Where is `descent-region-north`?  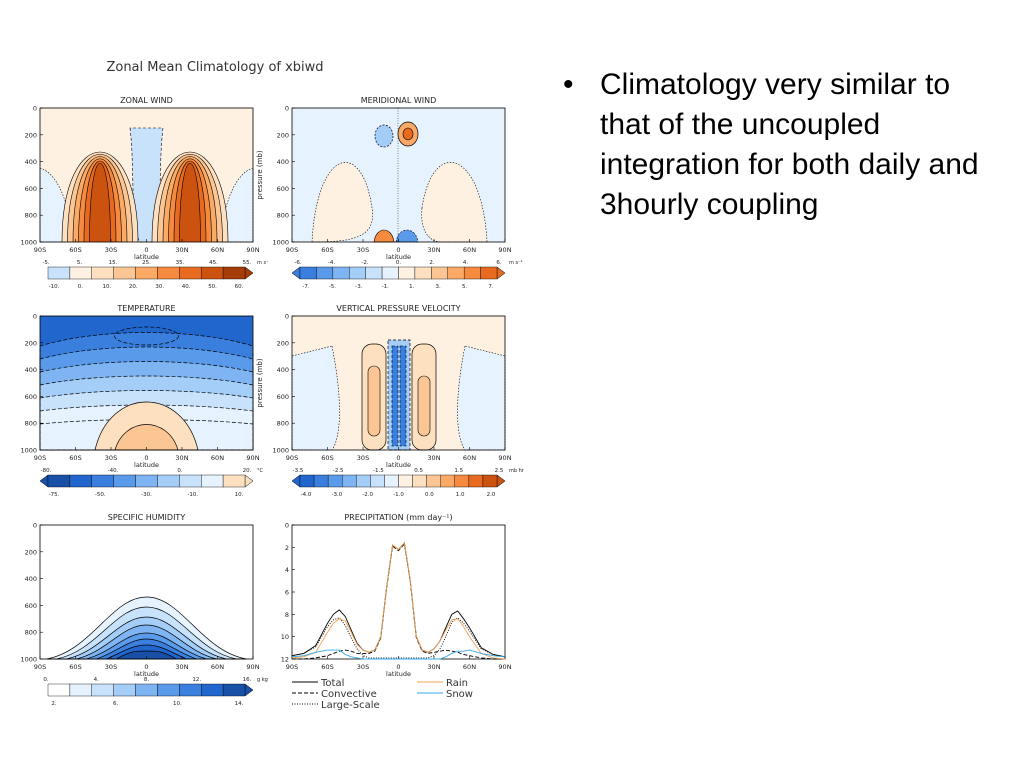 descent-region-north is located at coordinates (481, 398).